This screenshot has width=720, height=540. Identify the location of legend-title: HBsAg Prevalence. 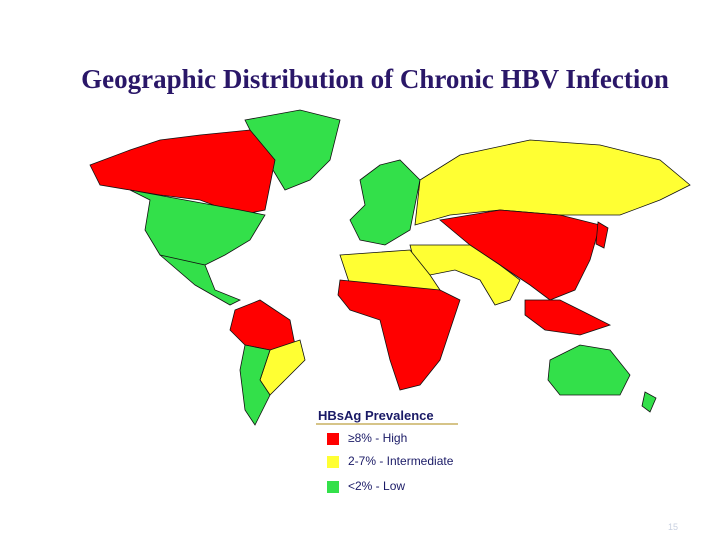
(376, 415).